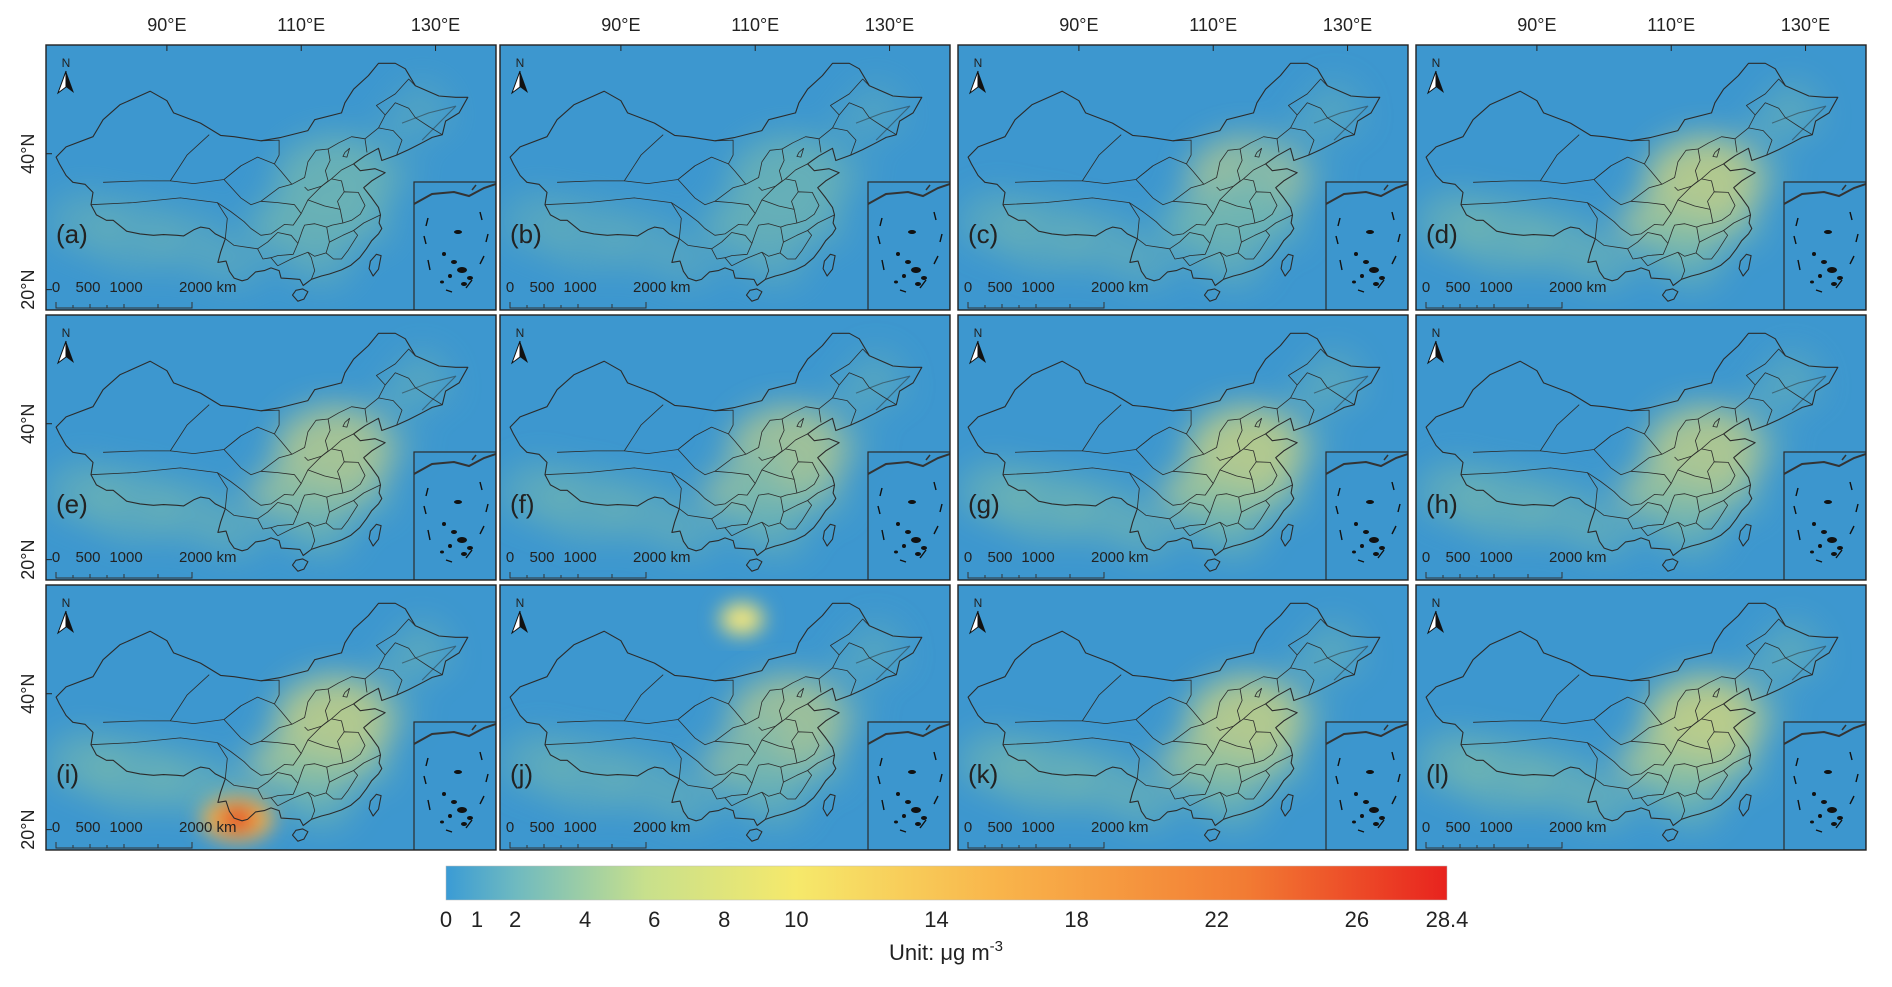 The width and height of the screenshot is (1892, 987). Describe the element at coordinates (883, 663) in the screenshot. I see `admin-border` at that location.